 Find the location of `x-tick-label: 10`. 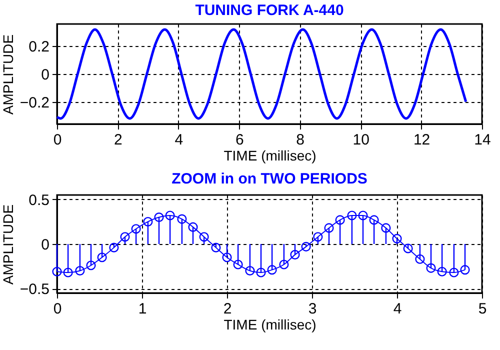

x-tick-label: 10 is located at coordinates (361, 140).